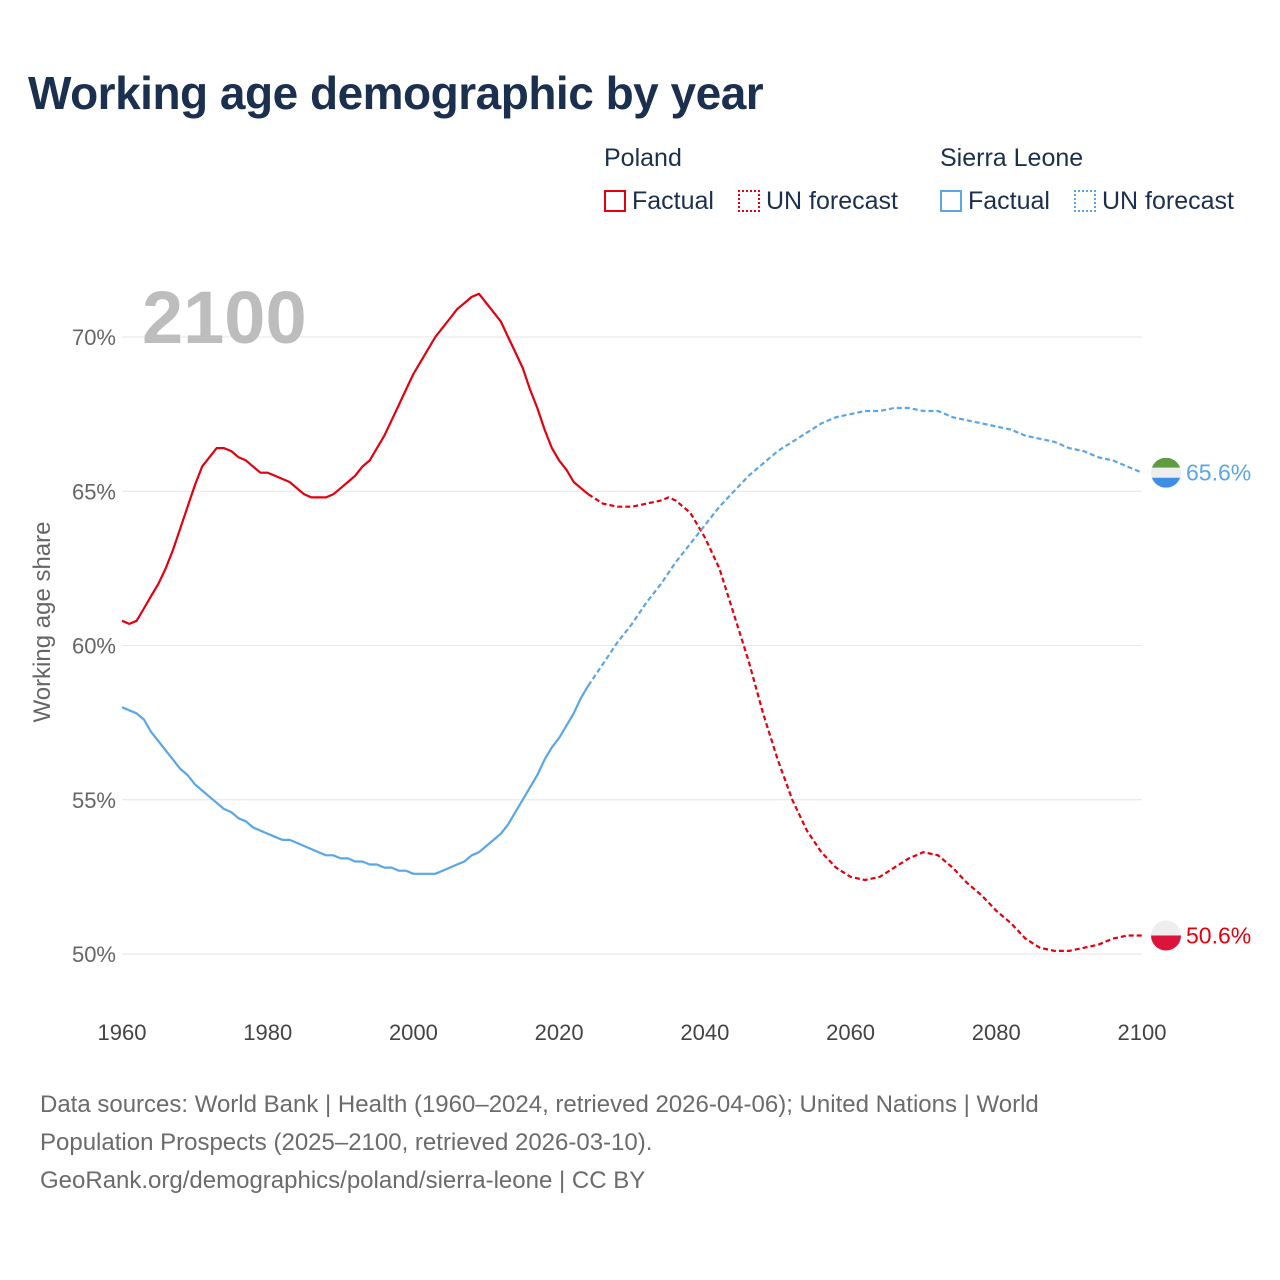  I want to click on x-tick-label: 2040, so click(704, 1032).